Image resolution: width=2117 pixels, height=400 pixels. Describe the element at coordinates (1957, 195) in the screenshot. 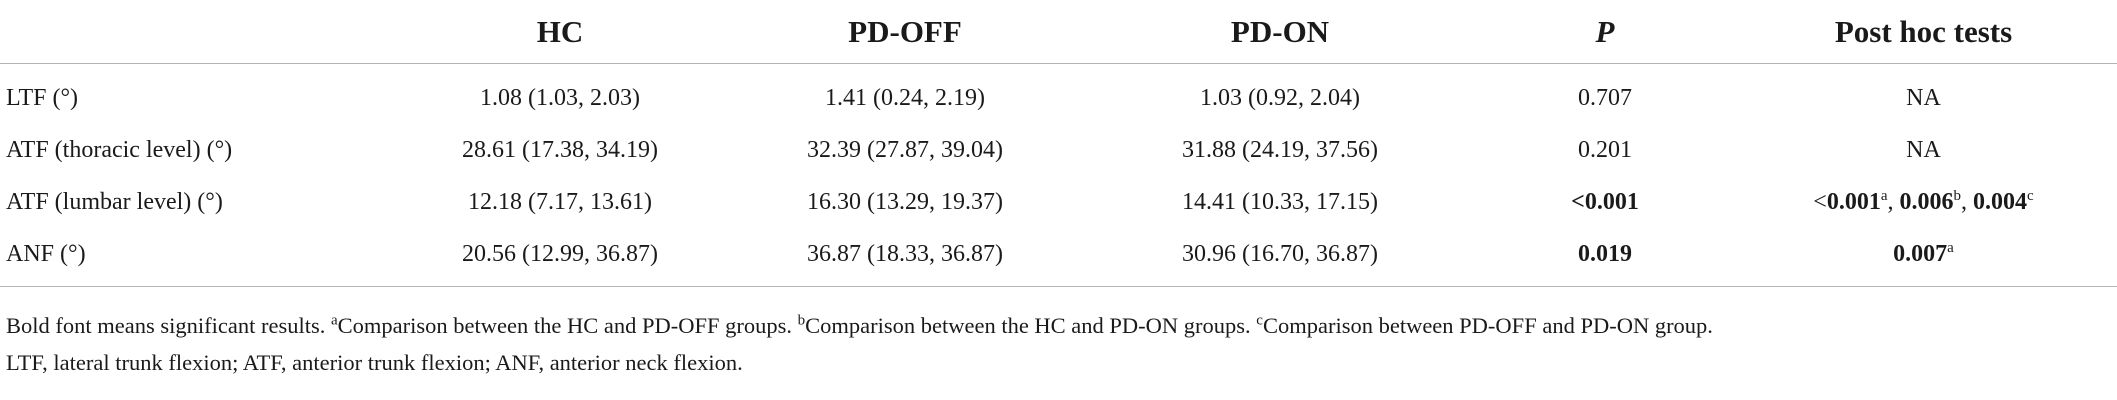

I see `posthoc-sup: b` at that location.